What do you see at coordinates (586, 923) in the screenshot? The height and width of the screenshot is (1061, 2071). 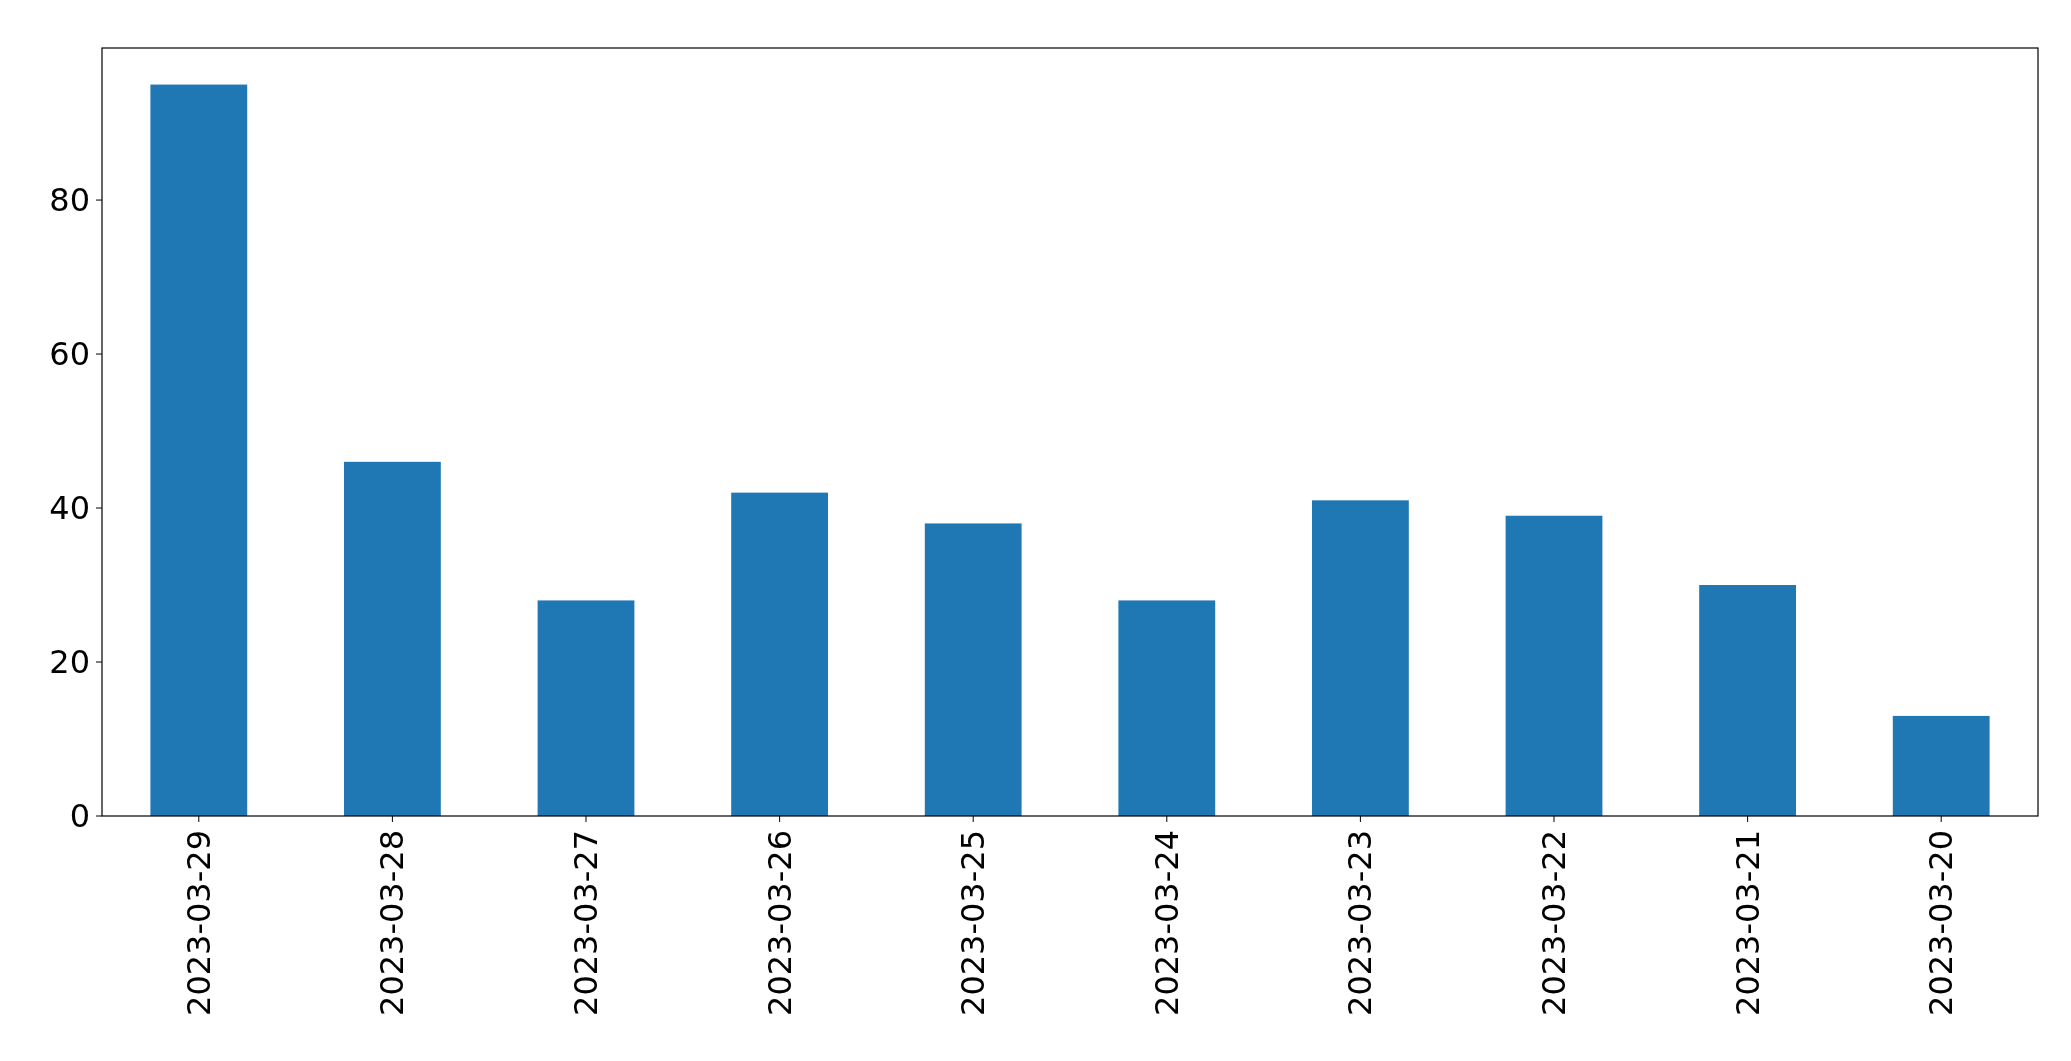 I see `x-tick-label: 2023-03-27` at bounding box center [586, 923].